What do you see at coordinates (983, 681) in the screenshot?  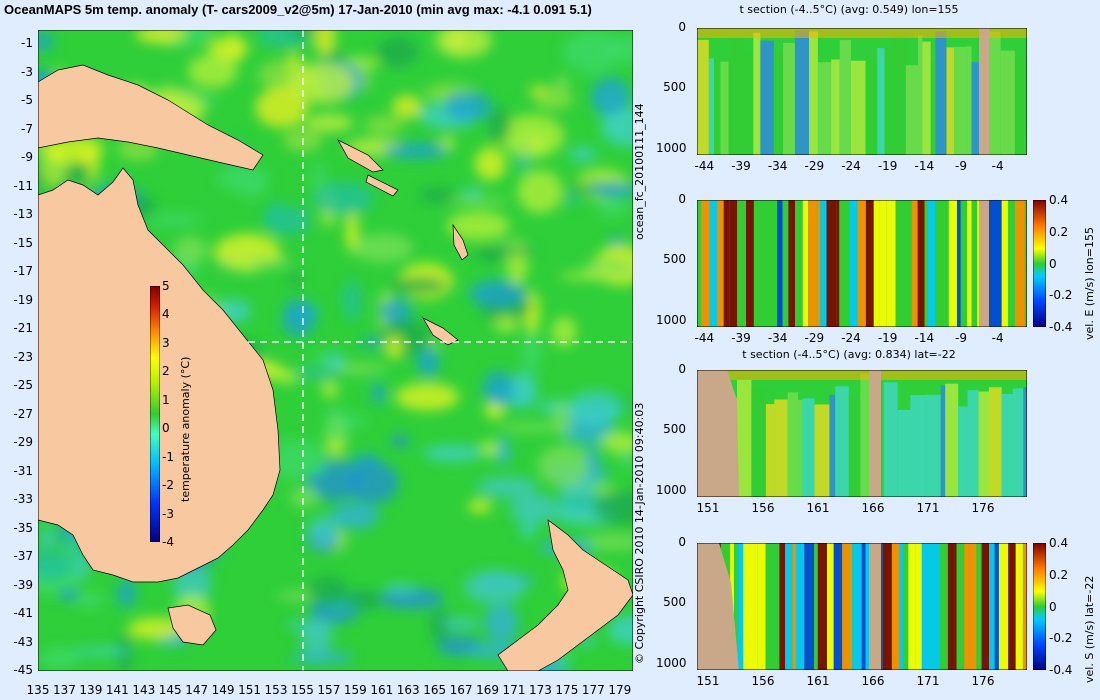 I see `section4-x-tick: 176` at bounding box center [983, 681].